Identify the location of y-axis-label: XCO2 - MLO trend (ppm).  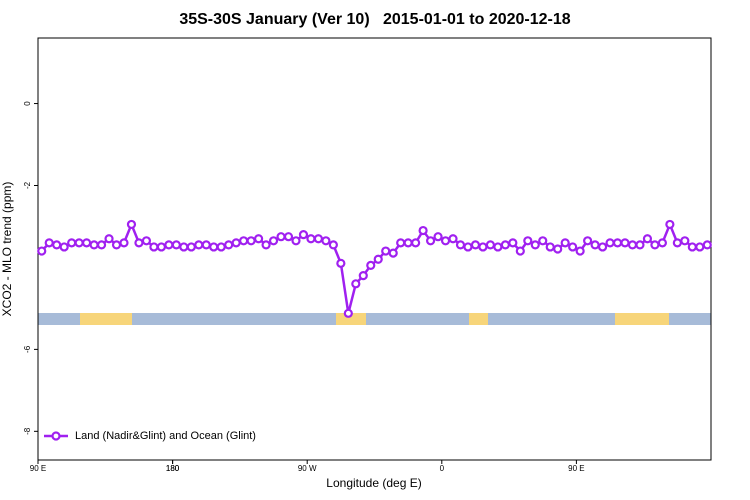
(7, 249).